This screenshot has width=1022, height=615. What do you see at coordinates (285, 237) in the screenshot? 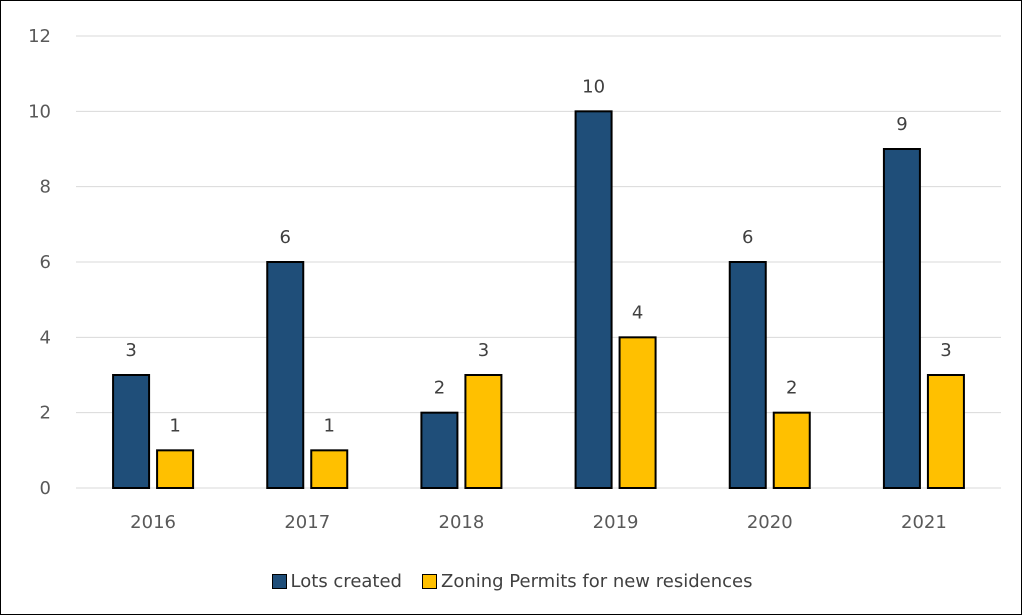
I see `data-label-lots-created-2017: 6` at bounding box center [285, 237].